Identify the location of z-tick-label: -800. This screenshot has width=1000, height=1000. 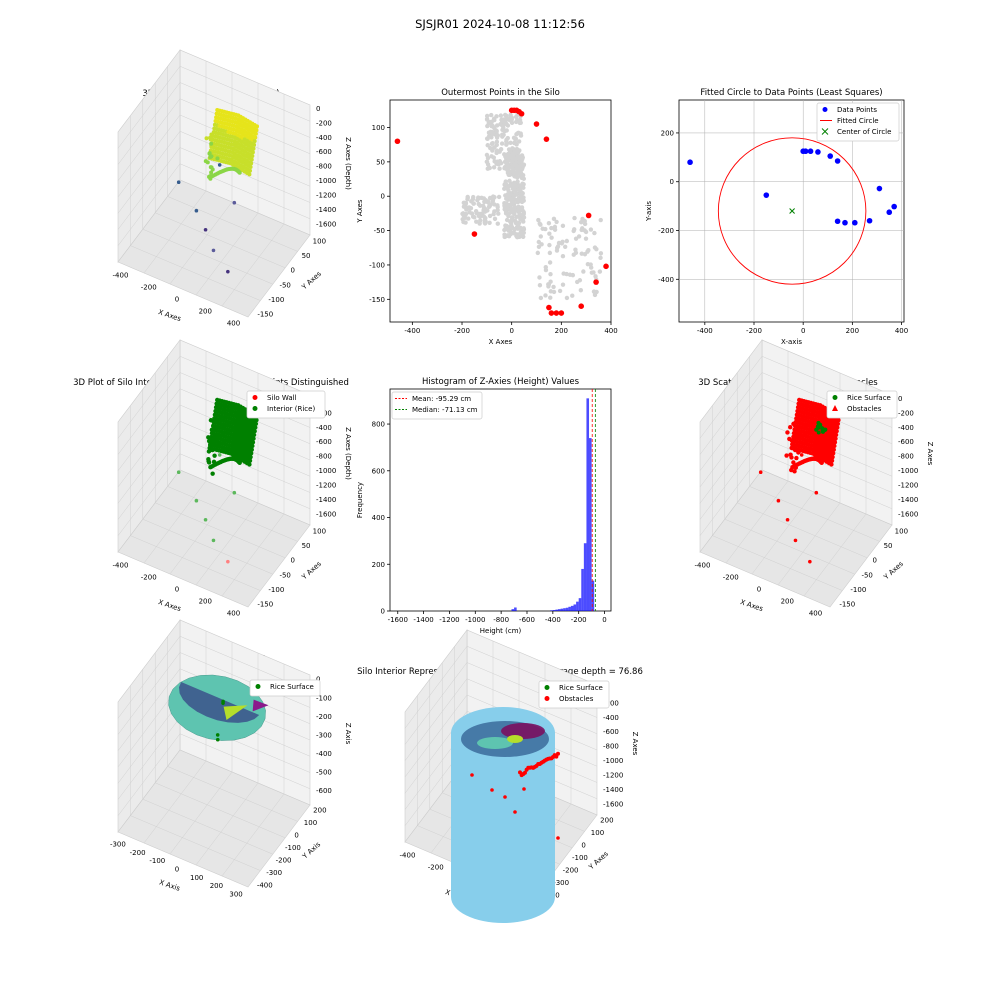
(324, 457).